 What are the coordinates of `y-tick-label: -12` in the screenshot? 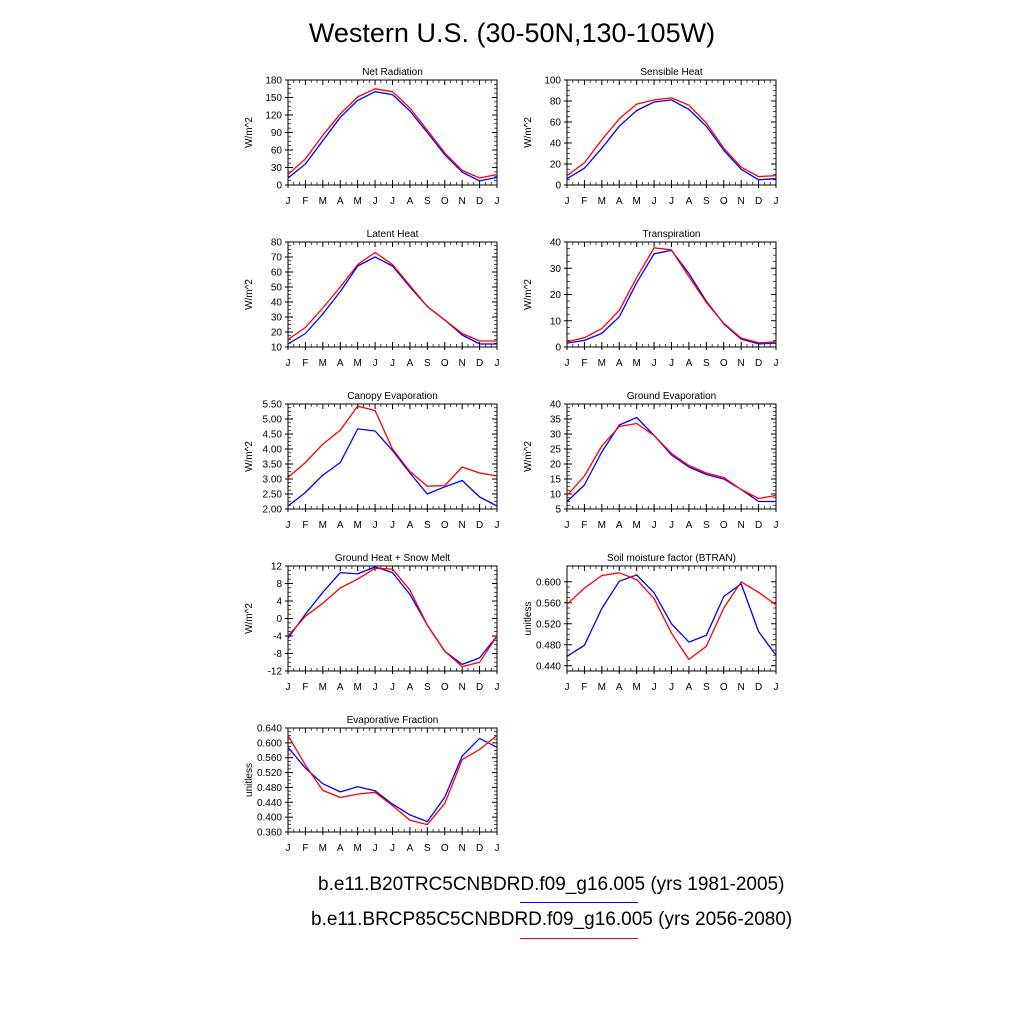 It's located at (275, 672).